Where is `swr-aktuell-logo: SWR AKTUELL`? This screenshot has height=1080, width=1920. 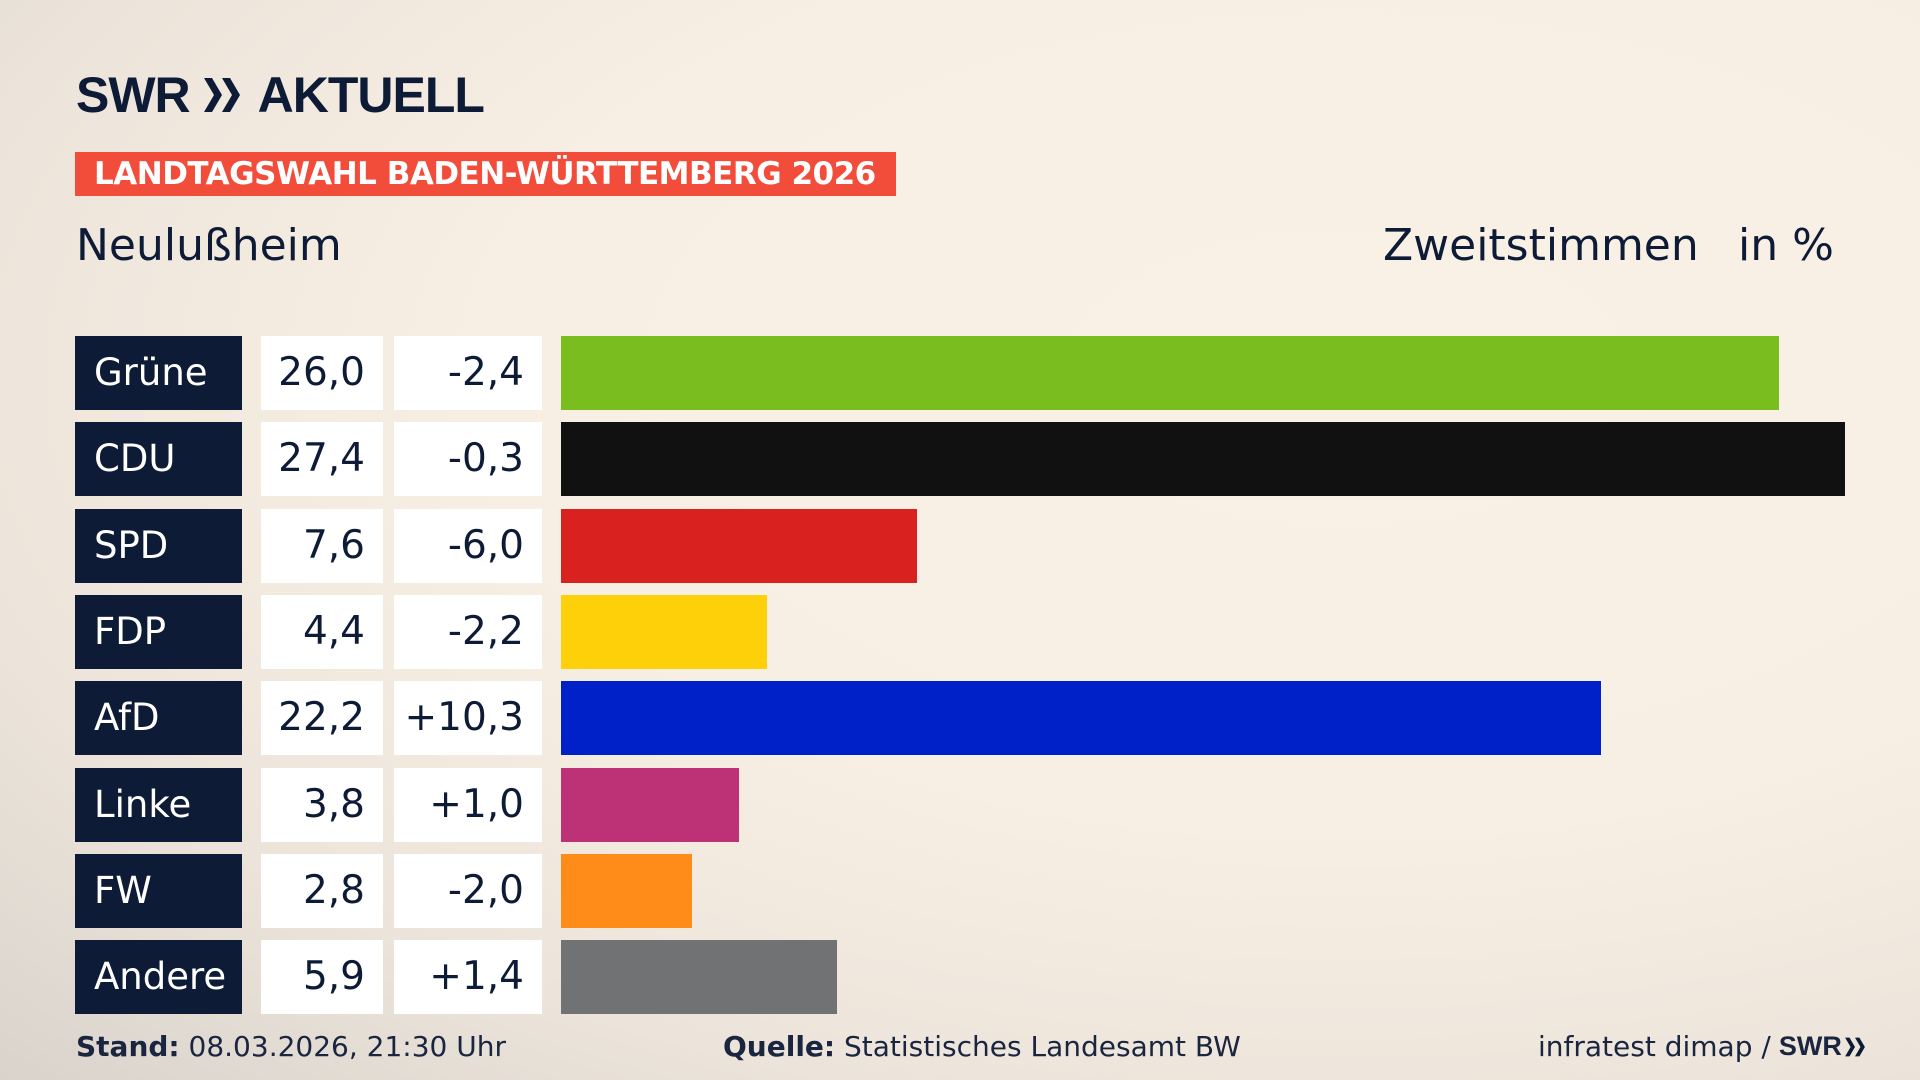
swr-aktuell-logo: SWR AKTUELL is located at coordinates (280, 95).